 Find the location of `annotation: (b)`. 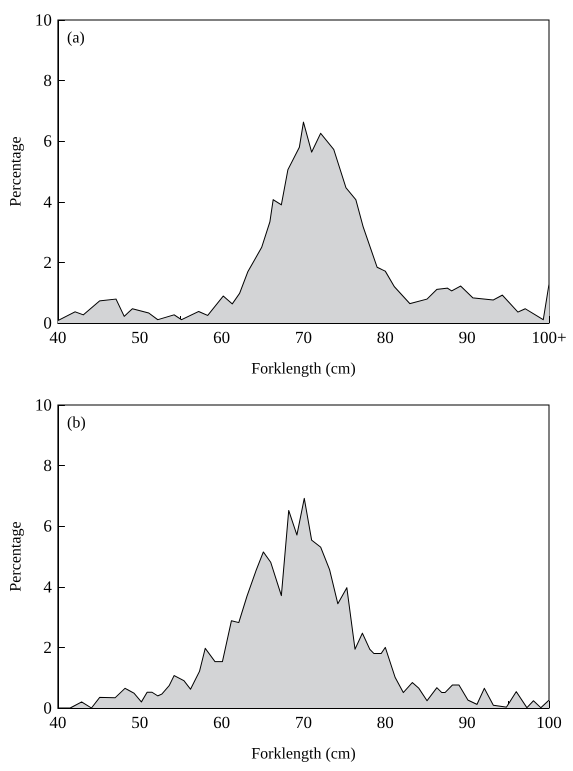

annotation: (b) is located at coordinates (76, 423).